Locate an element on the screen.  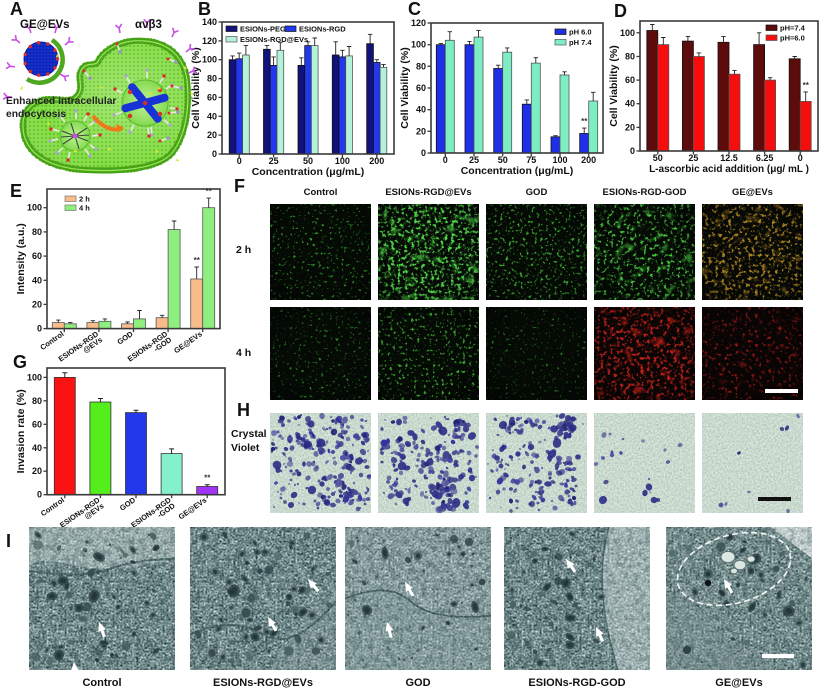
svg-text: ESIONs-PEG is located at coordinates (263, 28).